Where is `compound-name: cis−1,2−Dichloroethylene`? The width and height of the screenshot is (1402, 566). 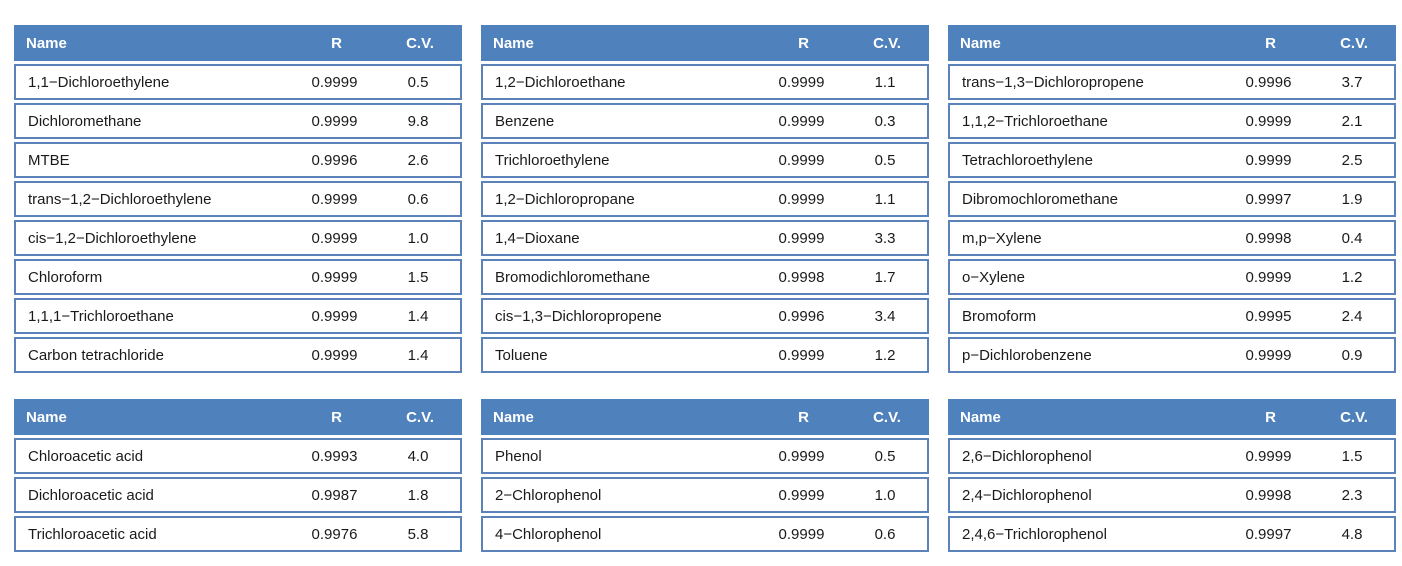 compound-name: cis−1,2−Dichloroethylene is located at coordinates (112, 238).